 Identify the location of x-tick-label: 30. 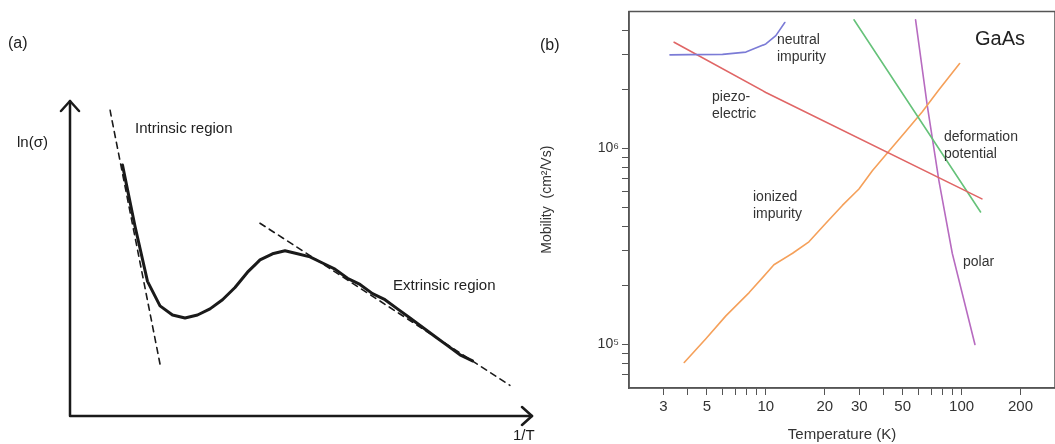
(859, 406).